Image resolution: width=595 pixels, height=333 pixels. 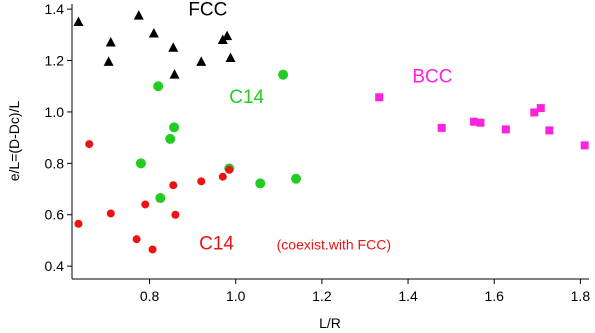 I want to click on x-axis-title: L/R, so click(x=330, y=323).